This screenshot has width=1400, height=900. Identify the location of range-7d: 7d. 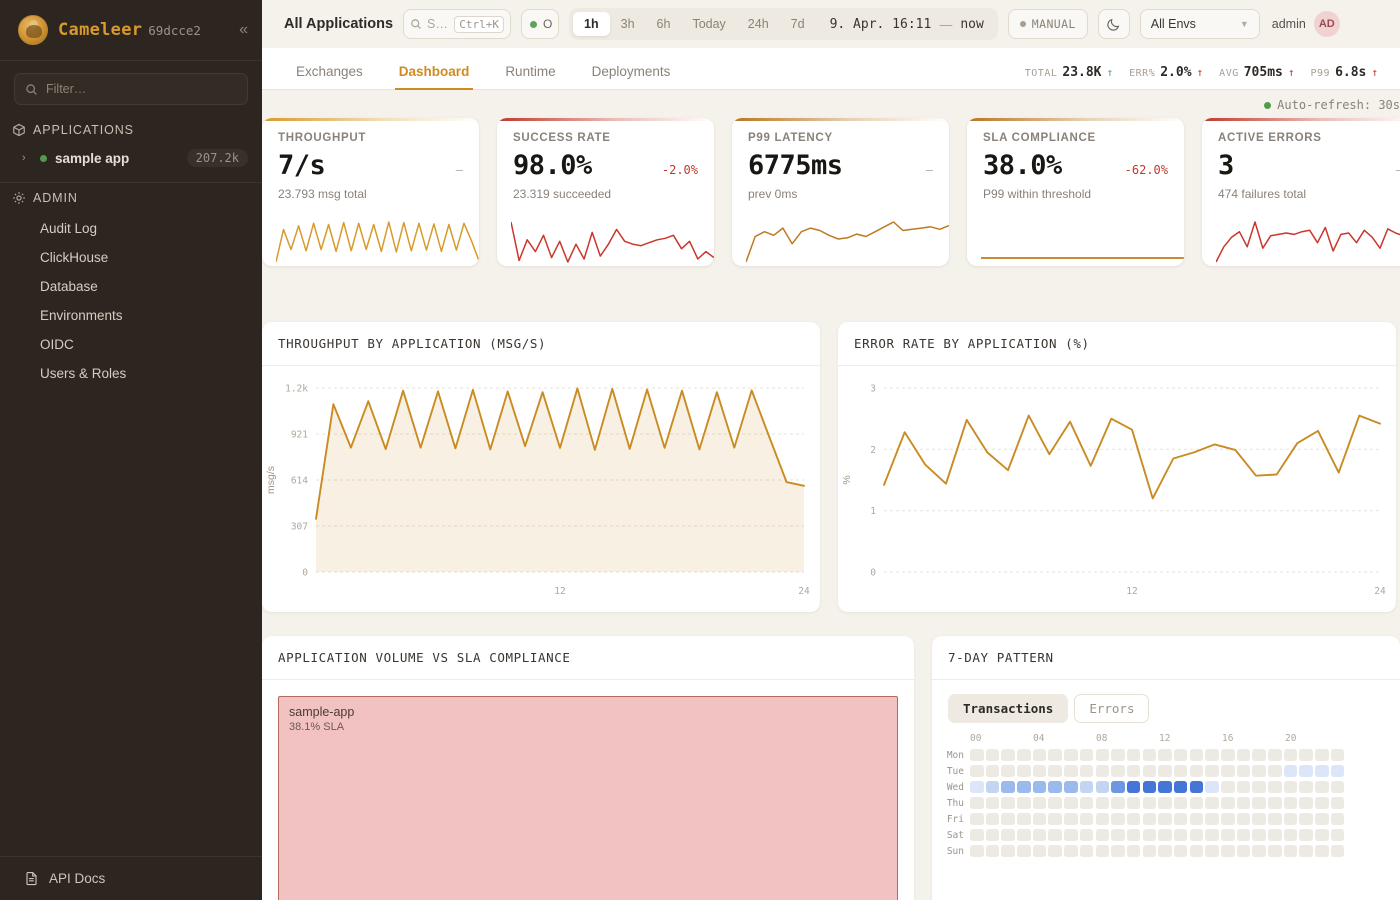
(797, 24).